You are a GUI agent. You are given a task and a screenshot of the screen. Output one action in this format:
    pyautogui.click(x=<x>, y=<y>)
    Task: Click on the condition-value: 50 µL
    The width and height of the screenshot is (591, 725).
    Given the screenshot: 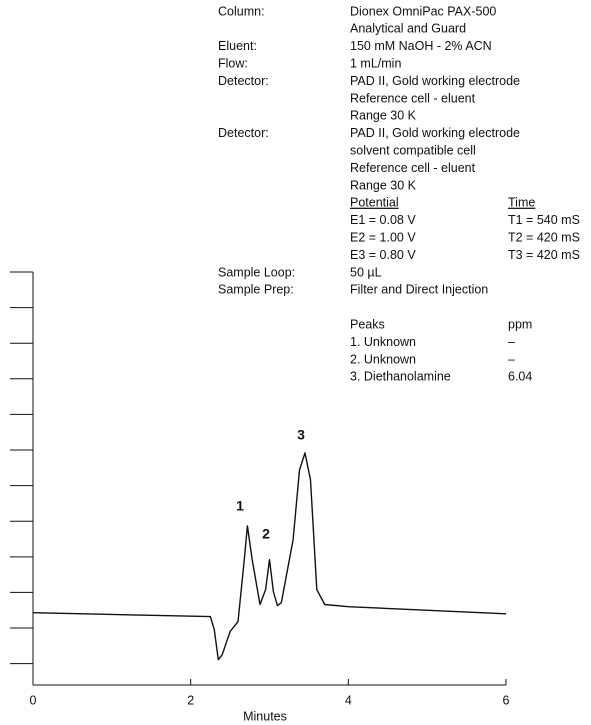 What is the action you would take?
    pyautogui.click(x=366, y=272)
    